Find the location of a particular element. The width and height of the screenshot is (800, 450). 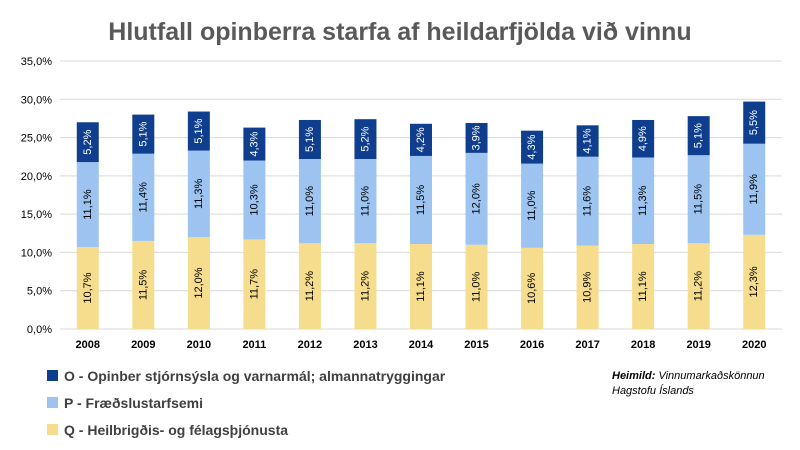

data-label: 5,2% is located at coordinates (88, 141).